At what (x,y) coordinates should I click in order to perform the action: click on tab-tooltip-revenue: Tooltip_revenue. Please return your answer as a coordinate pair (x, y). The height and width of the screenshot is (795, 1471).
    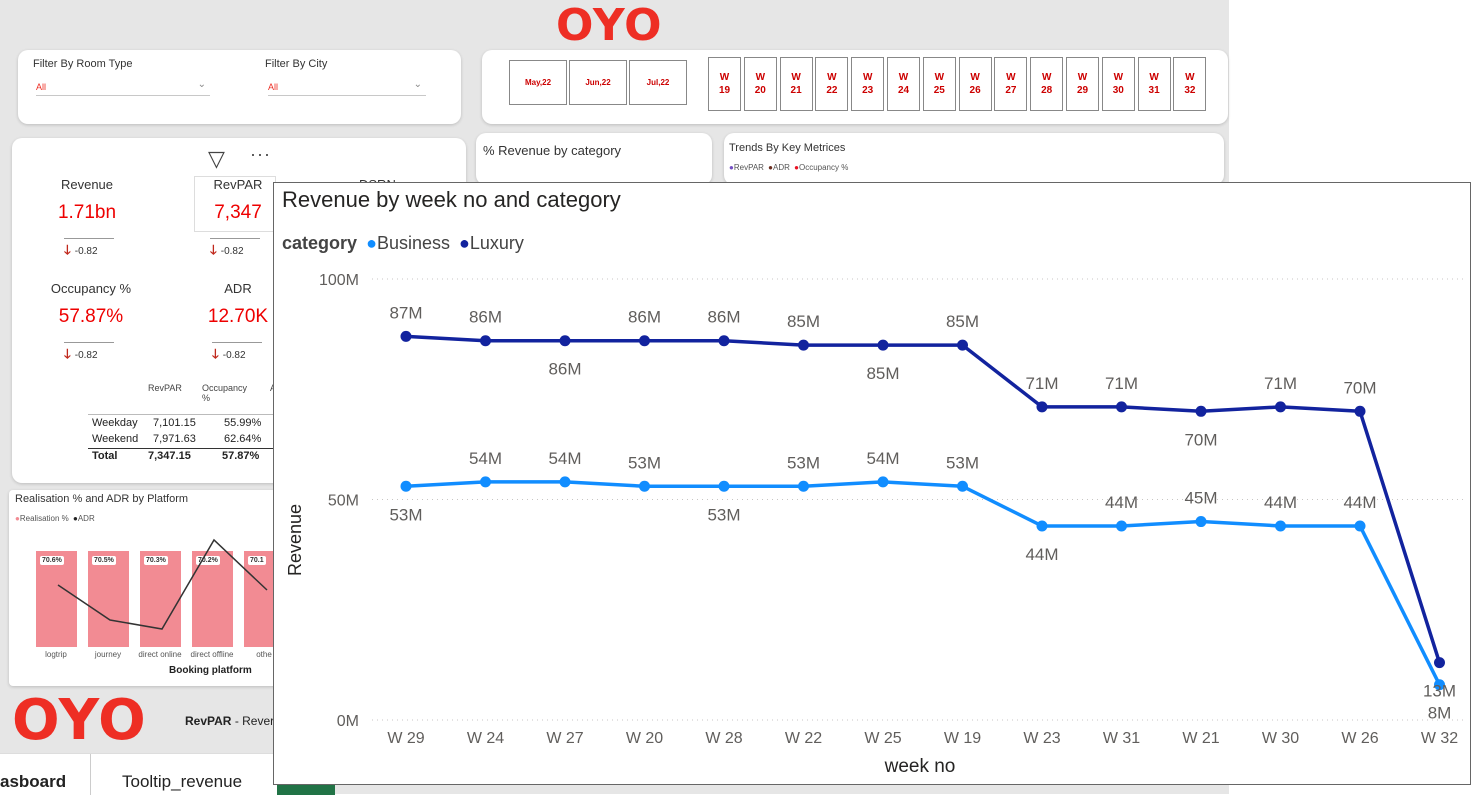
    Looking at the image, I should click on (182, 781).